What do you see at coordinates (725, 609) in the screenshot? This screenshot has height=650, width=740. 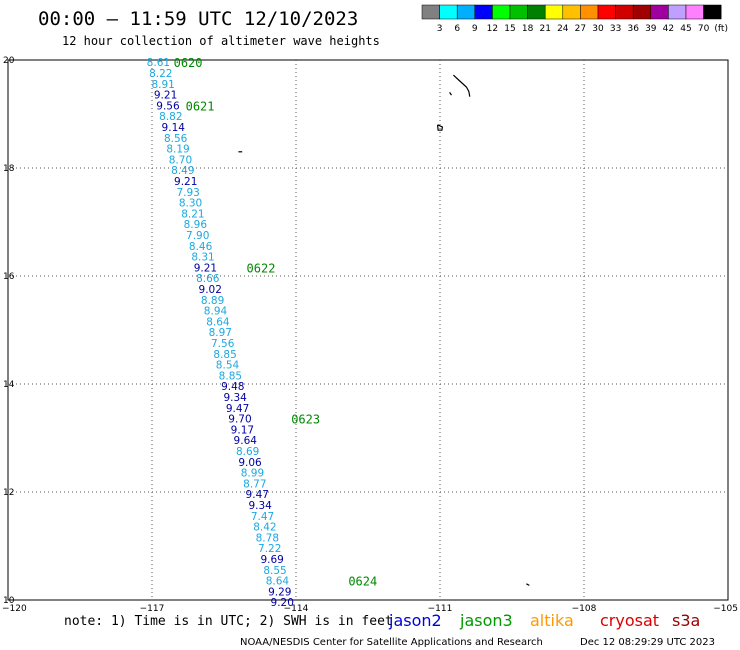 I see `x-tick-label: −105` at bounding box center [725, 609].